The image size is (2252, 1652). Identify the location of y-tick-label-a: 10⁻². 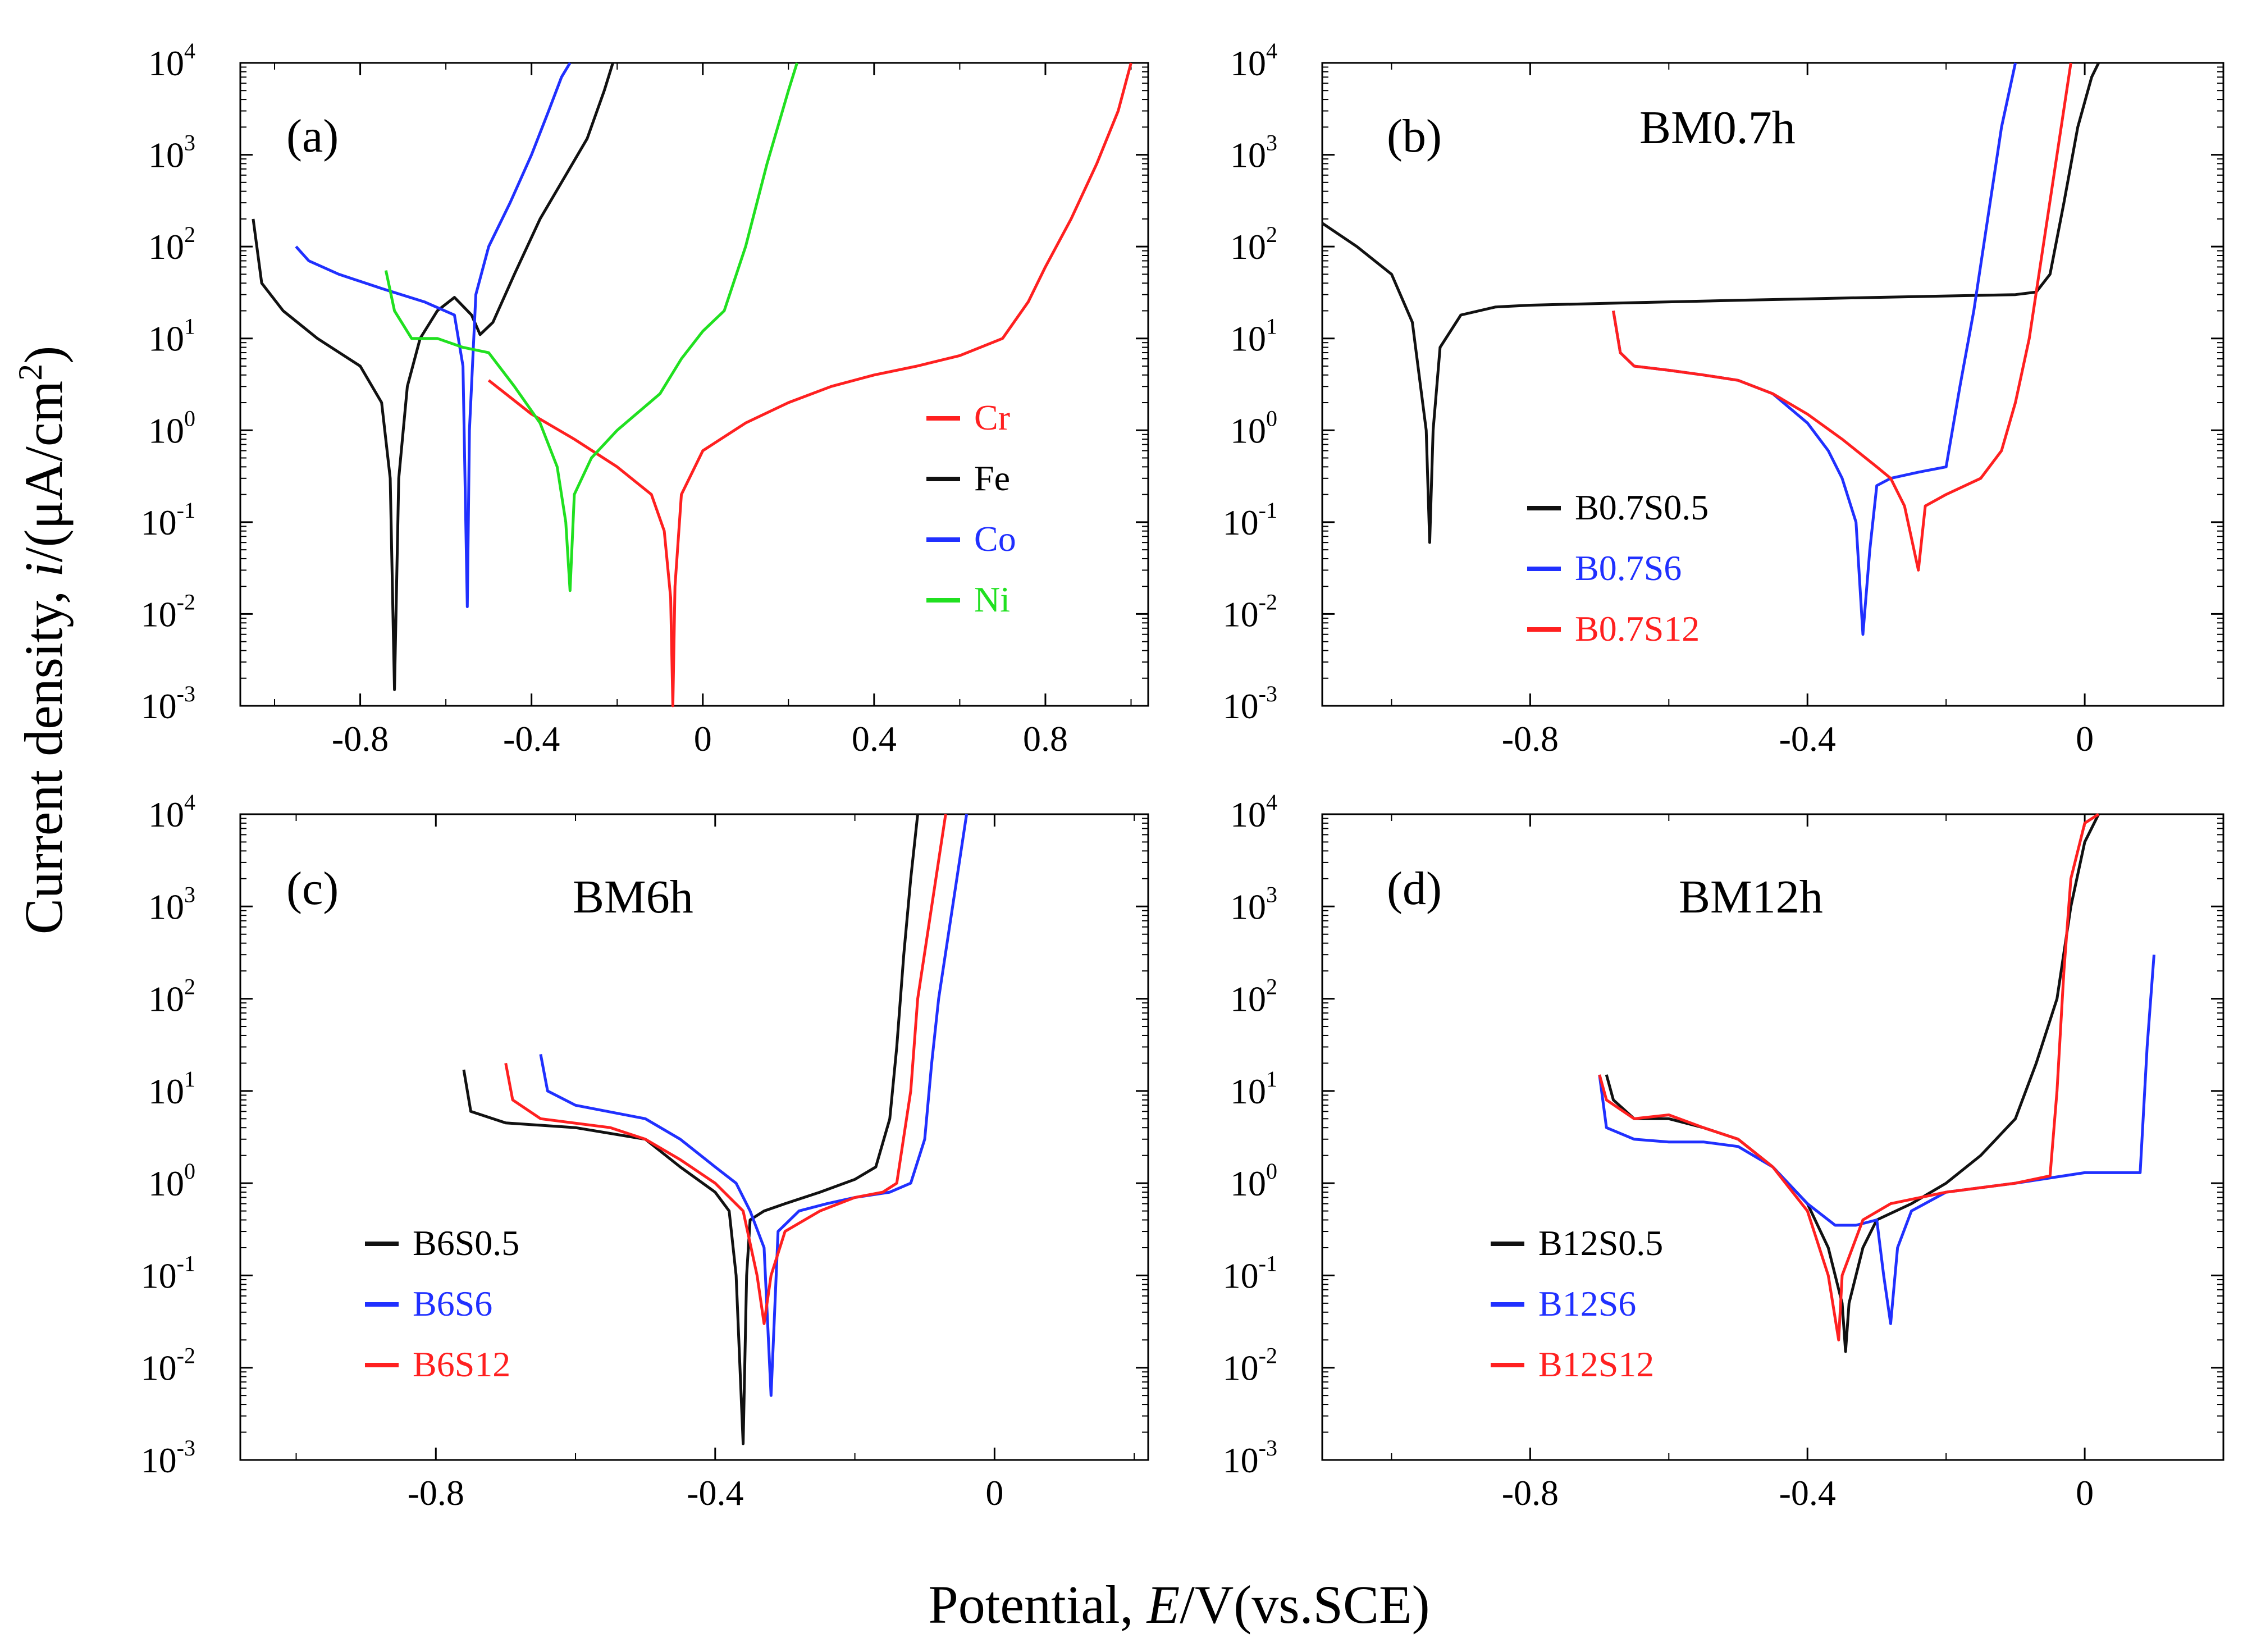
(168, 611).